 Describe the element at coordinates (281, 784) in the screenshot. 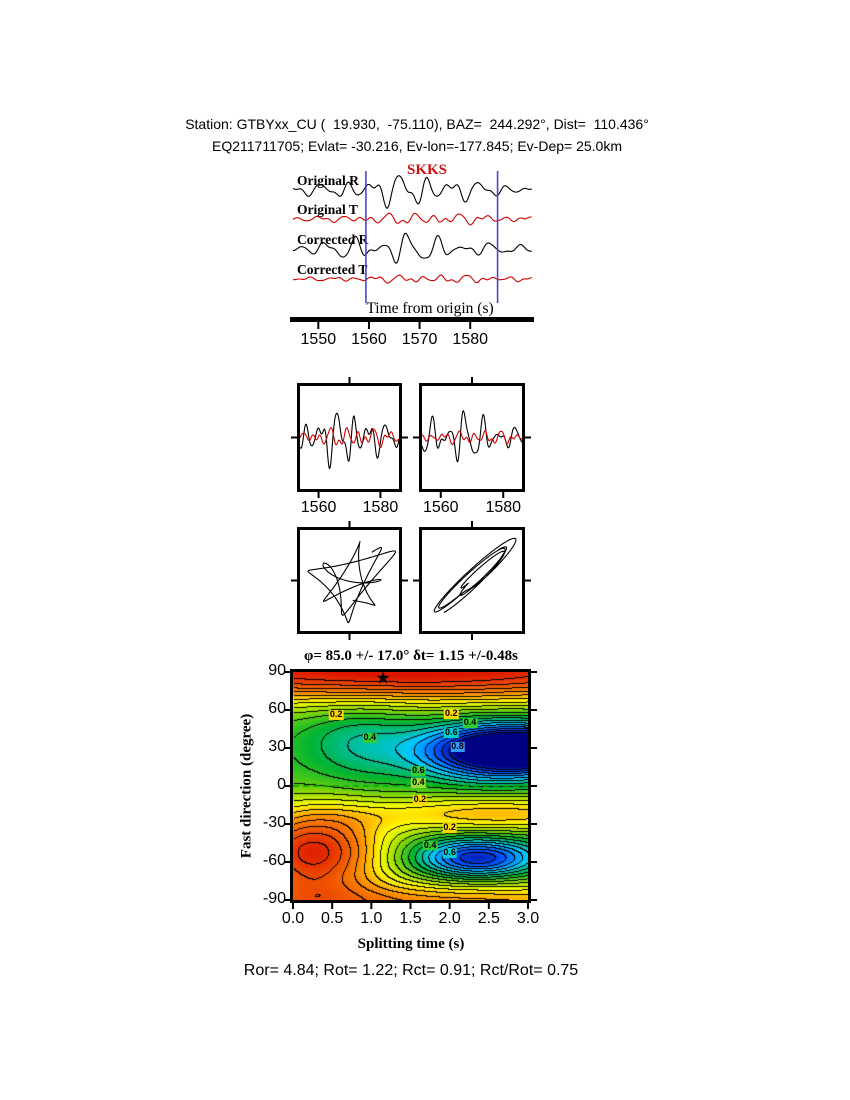

I see `contour-y-tick-label: 0` at that location.